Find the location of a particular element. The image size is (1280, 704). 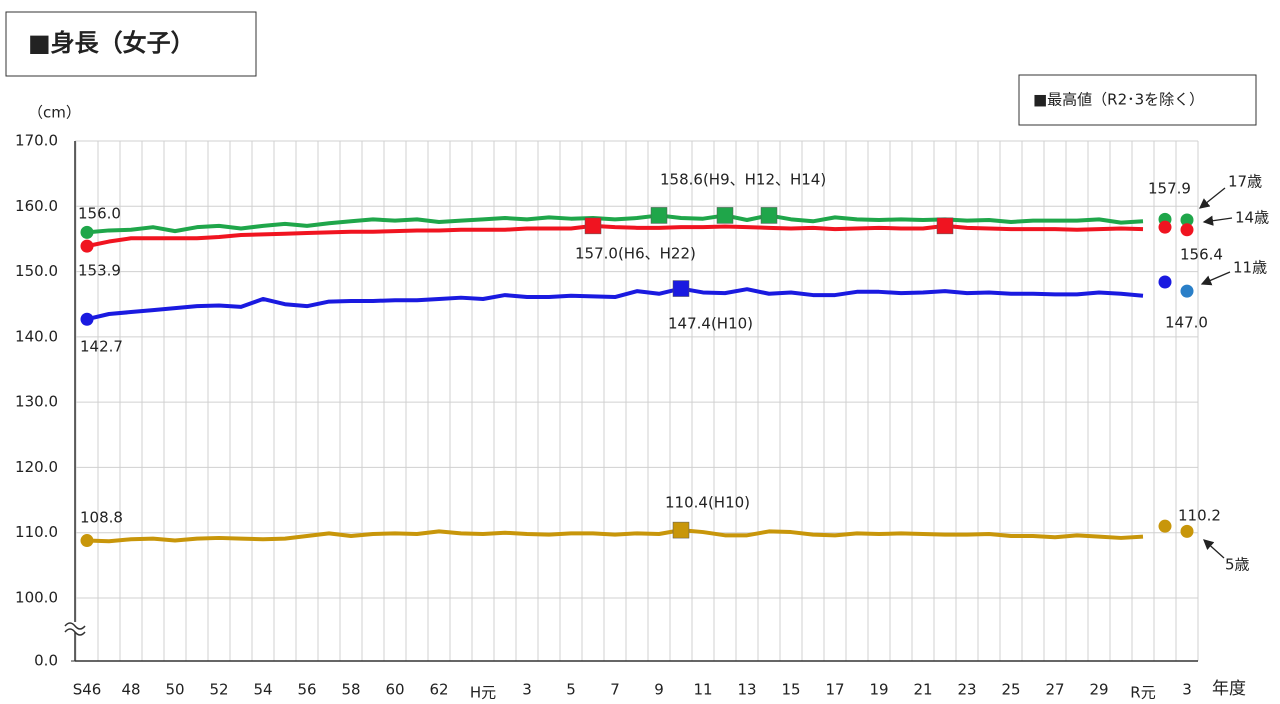

max-label: 157.0(H6、H22) is located at coordinates (635, 254).